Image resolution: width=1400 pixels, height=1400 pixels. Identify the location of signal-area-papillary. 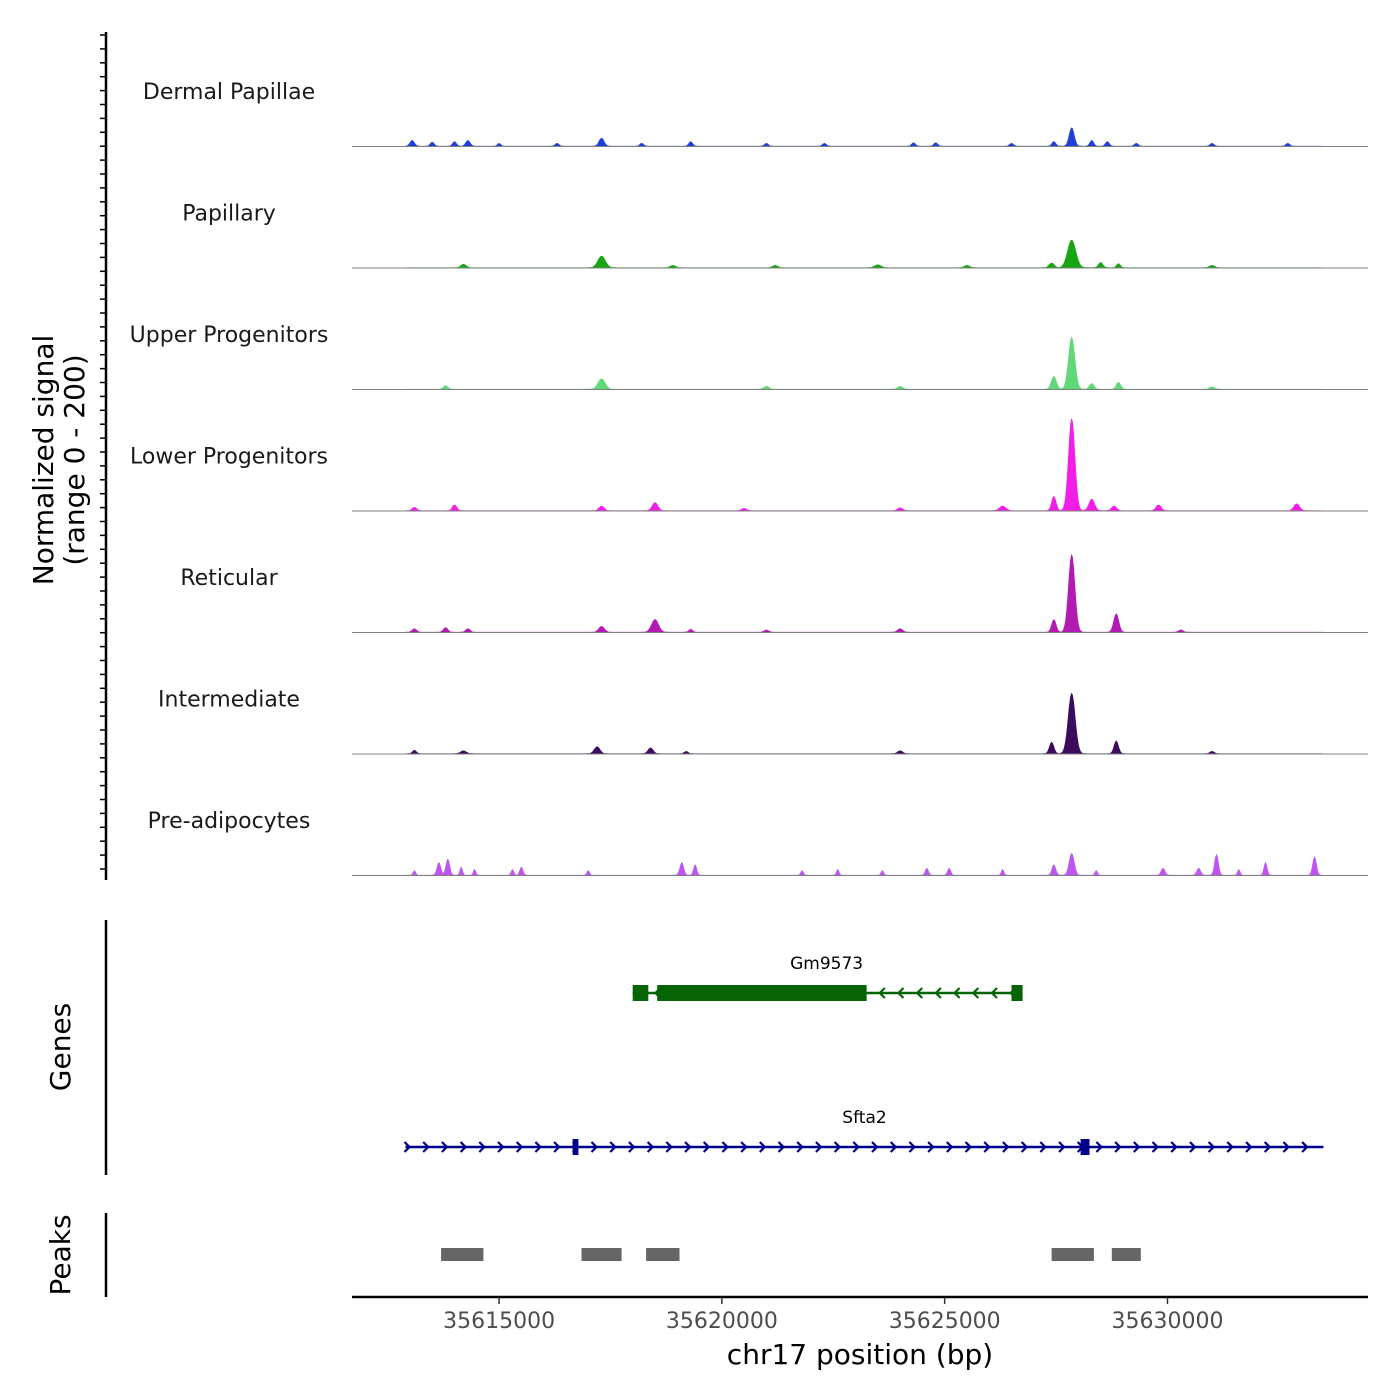
(864, 254).